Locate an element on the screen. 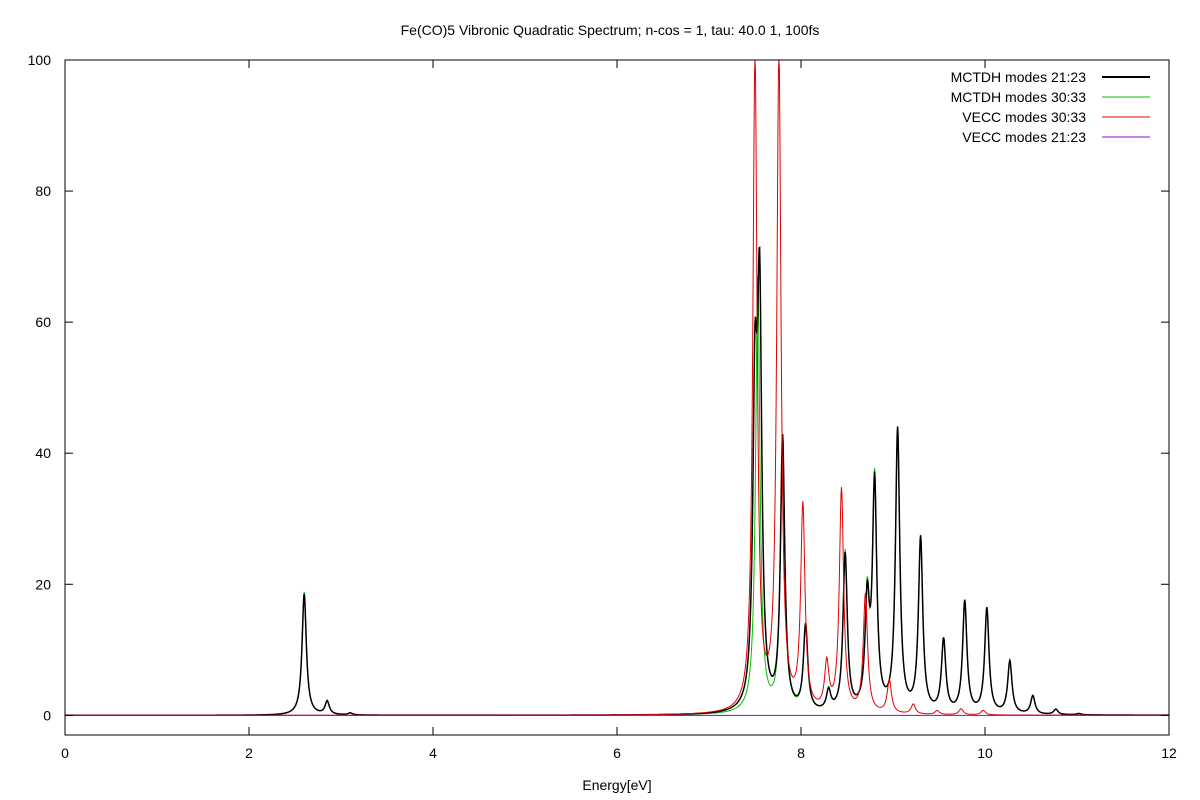  x-tick-label: 2 is located at coordinates (249, 753).